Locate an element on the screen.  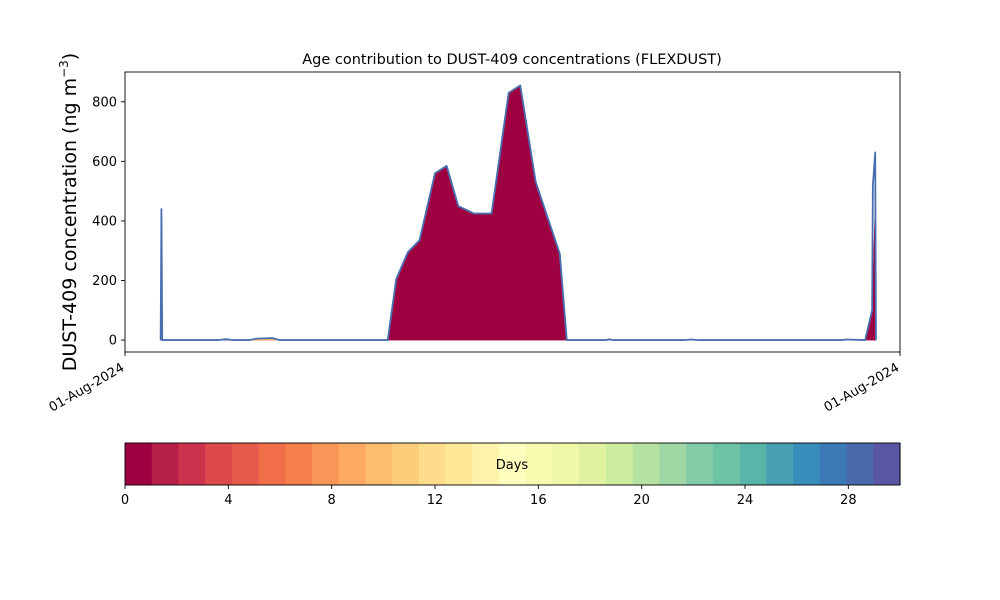
colorbar-tick-label: 24 is located at coordinates (745, 500).